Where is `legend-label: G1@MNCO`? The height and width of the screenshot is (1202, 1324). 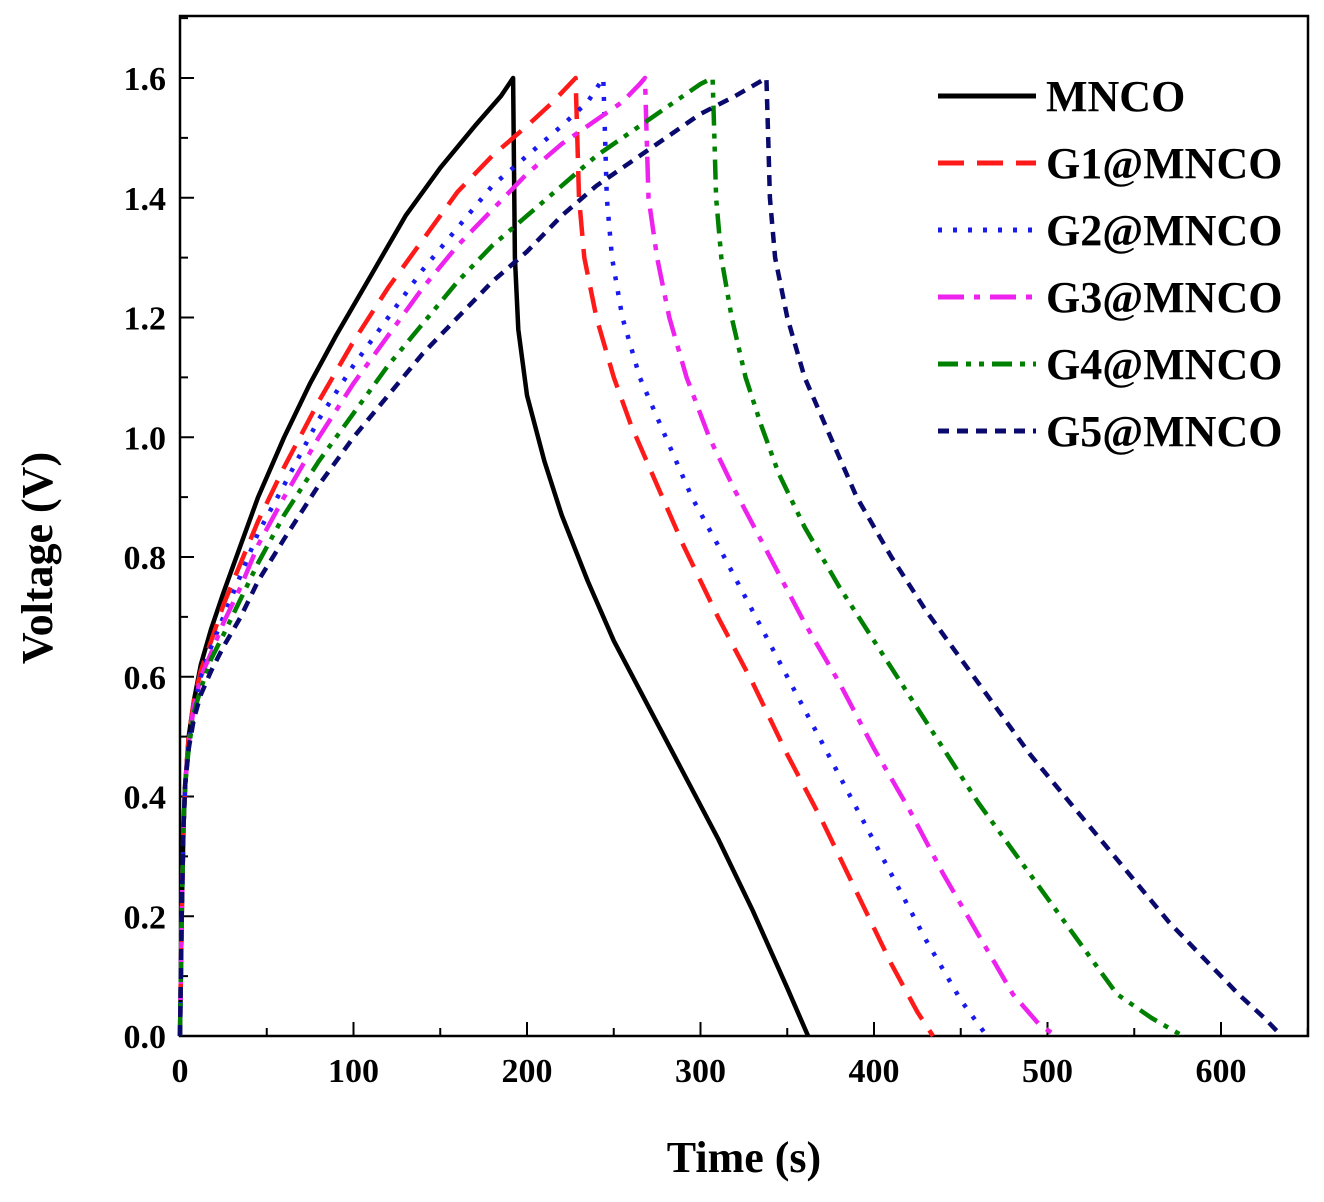 legend-label: G1@MNCO is located at coordinates (1164, 163).